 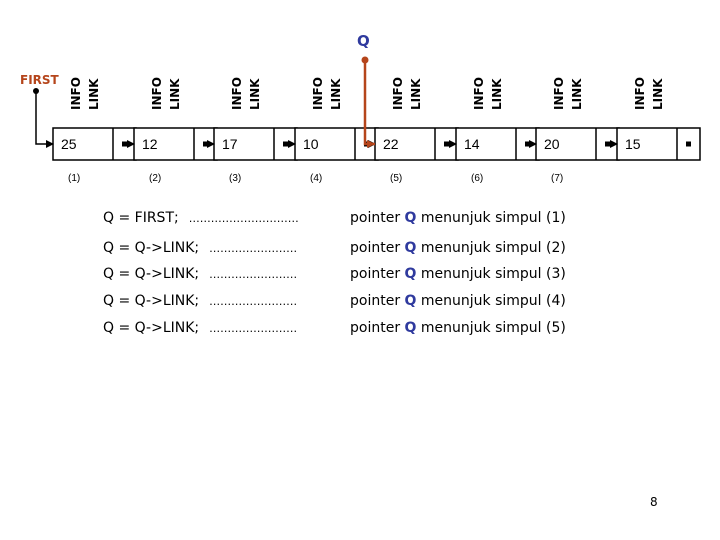 I want to click on statement-description: pointer Q menunjuk simpul (5), so click(x=458, y=328).